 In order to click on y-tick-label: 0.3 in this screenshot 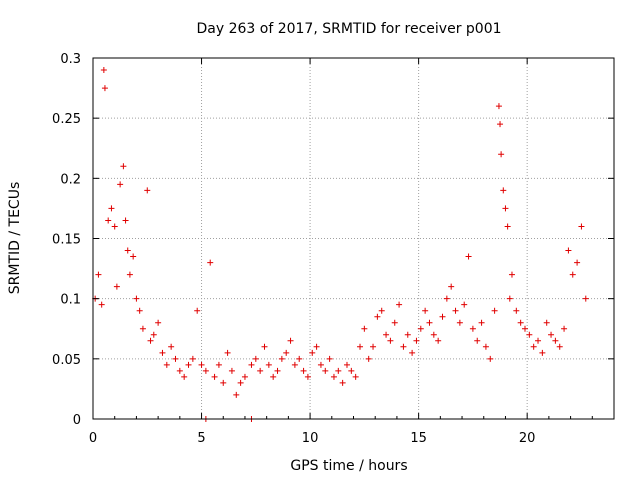, I will do `click(70, 59)`.